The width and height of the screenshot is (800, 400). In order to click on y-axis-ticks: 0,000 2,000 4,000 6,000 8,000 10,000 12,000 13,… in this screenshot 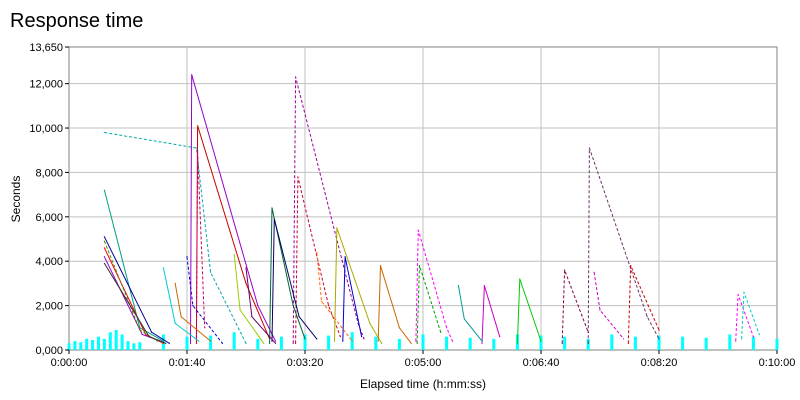, I will do `click(49, 199)`.